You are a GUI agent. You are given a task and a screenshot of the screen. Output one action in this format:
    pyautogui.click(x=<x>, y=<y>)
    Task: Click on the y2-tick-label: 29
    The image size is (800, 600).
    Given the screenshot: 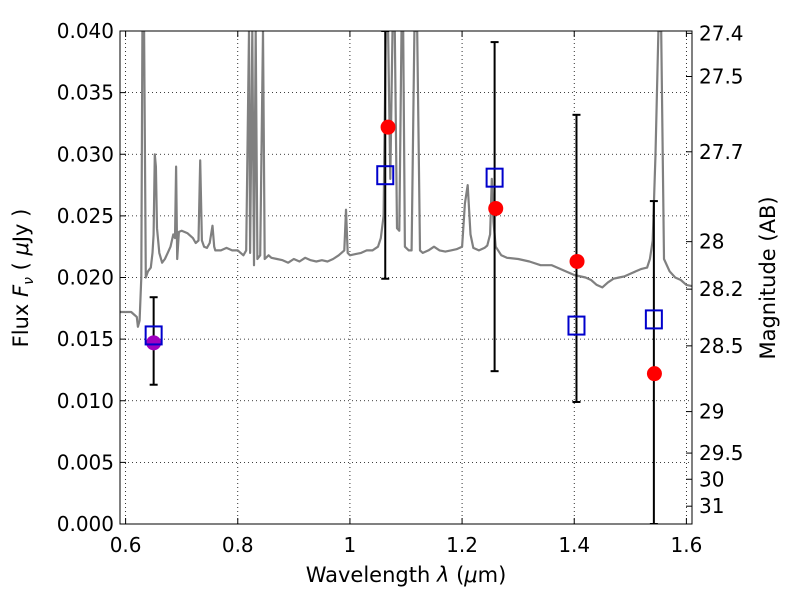 What is the action you would take?
    pyautogui.click(x=711, y=412)
    